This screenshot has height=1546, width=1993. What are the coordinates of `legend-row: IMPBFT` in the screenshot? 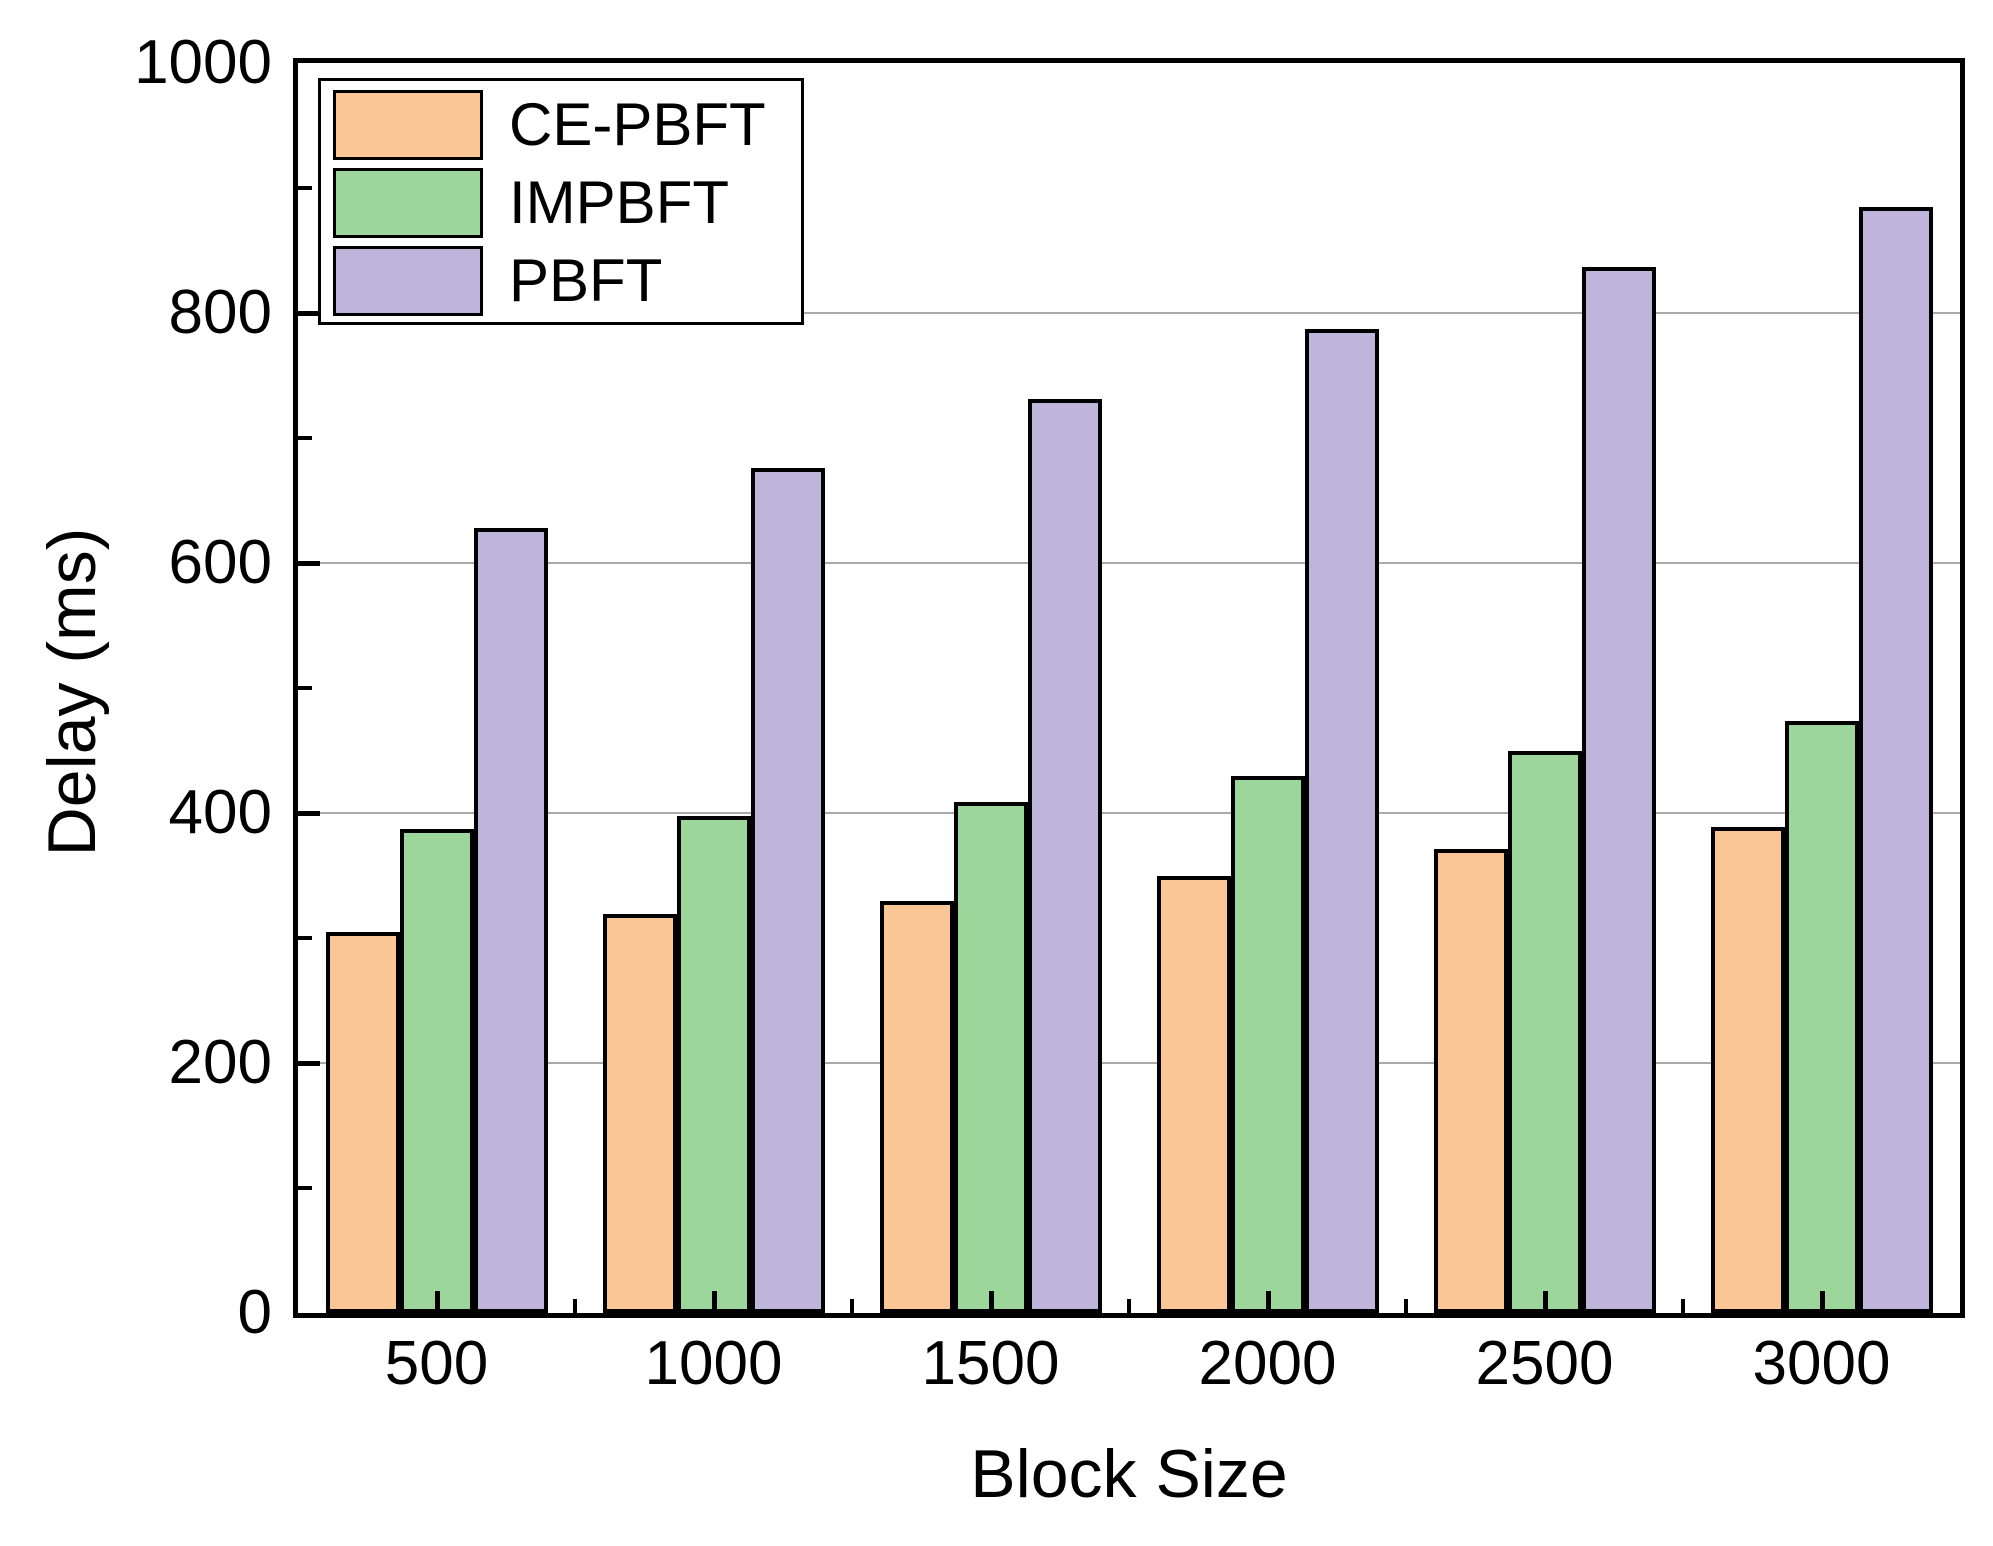 It's located at (567, 203).